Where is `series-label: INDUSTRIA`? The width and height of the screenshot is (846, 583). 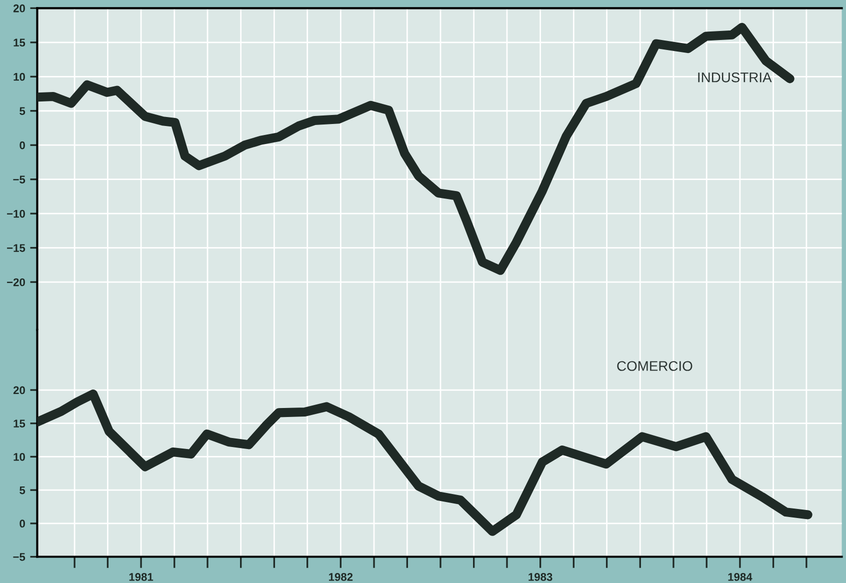 series-label: INDUSTRIA is located at coordinates (735, 77).